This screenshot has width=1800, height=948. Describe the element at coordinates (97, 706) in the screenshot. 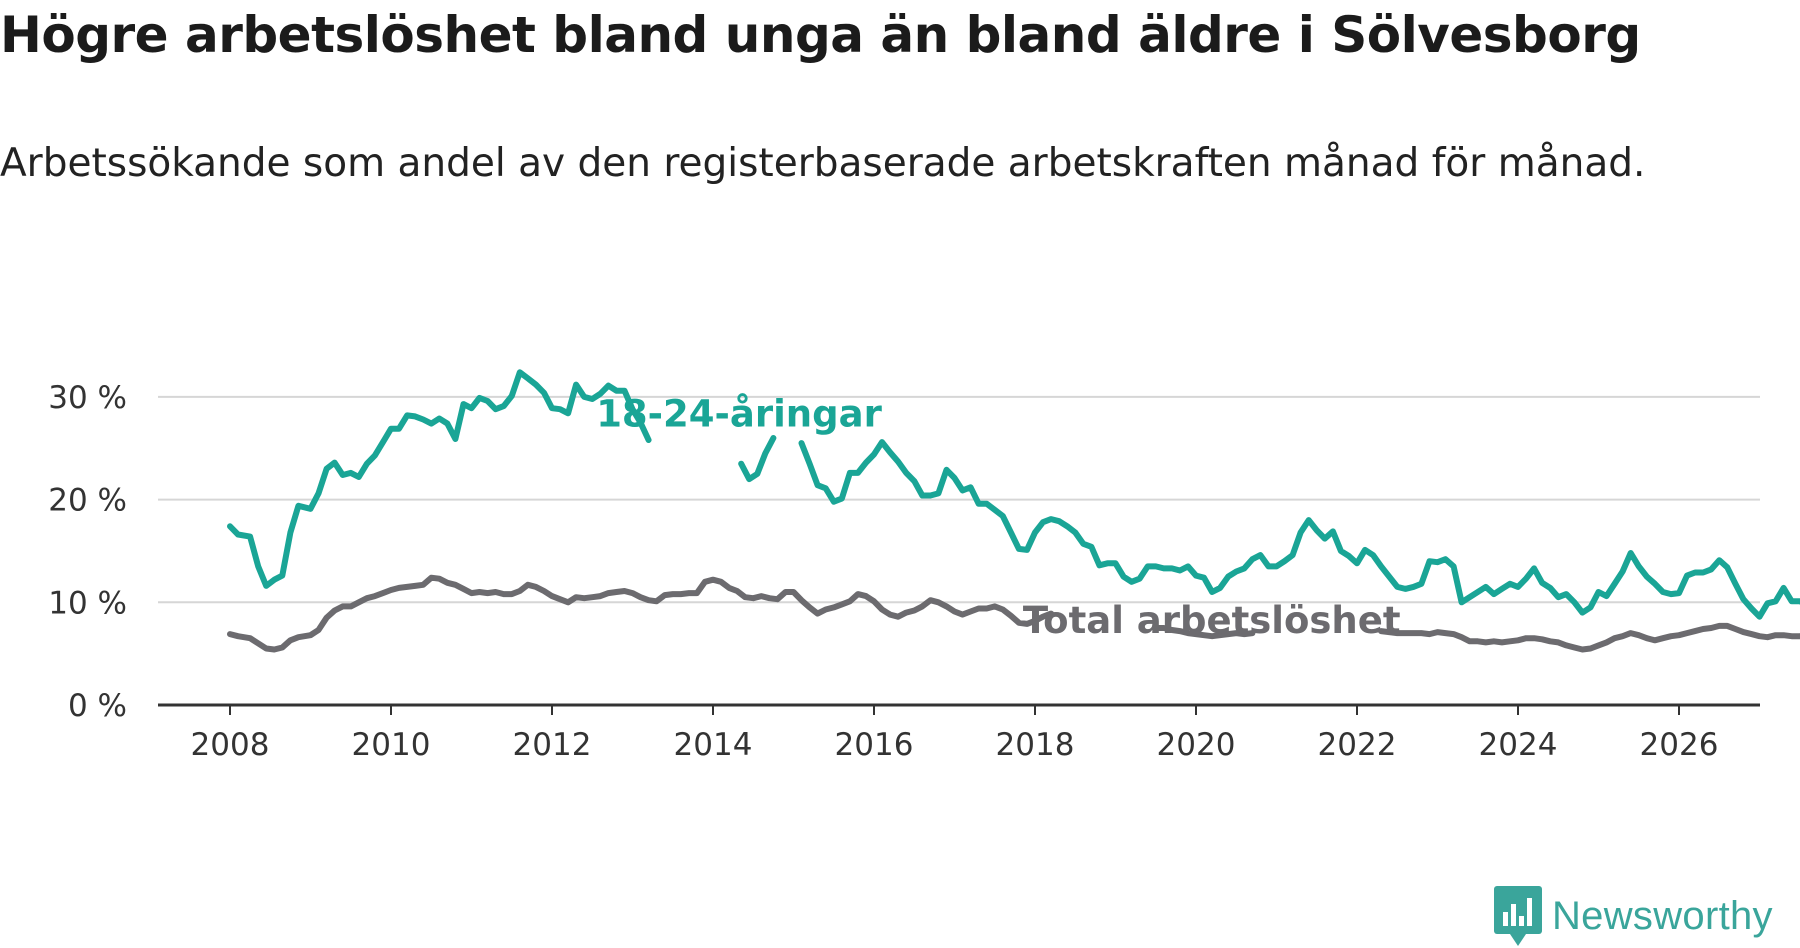

I see `y-tick-label: 0 %` at that location.